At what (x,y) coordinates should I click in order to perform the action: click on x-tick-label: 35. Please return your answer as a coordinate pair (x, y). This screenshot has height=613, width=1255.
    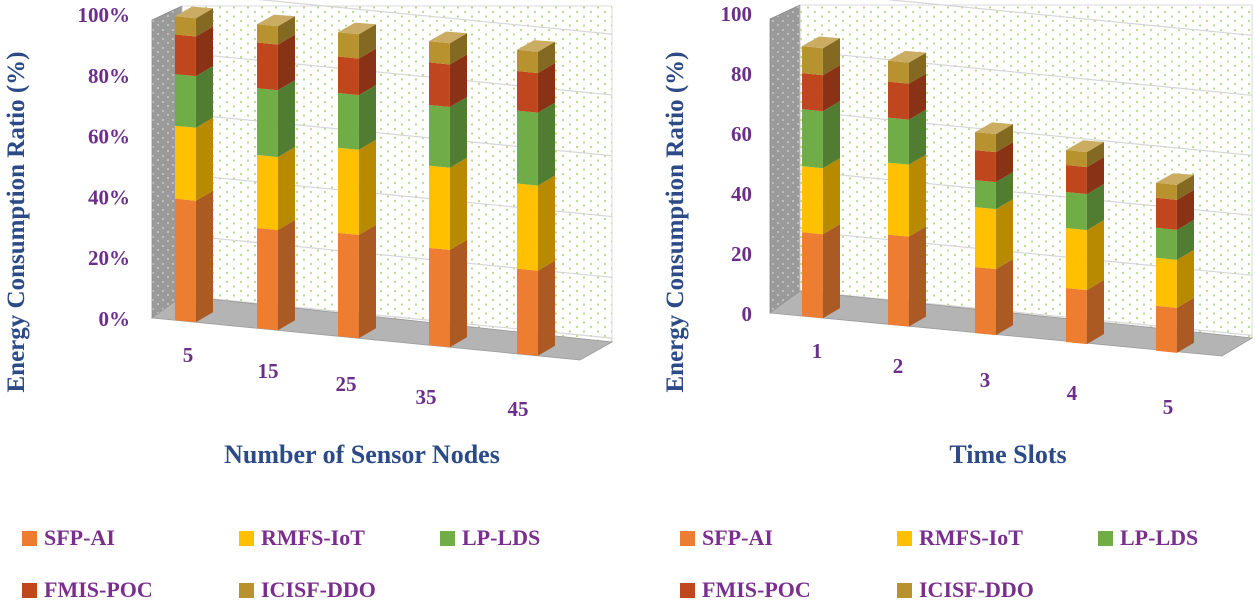
    Looking at the image, I should click on (426, 397).